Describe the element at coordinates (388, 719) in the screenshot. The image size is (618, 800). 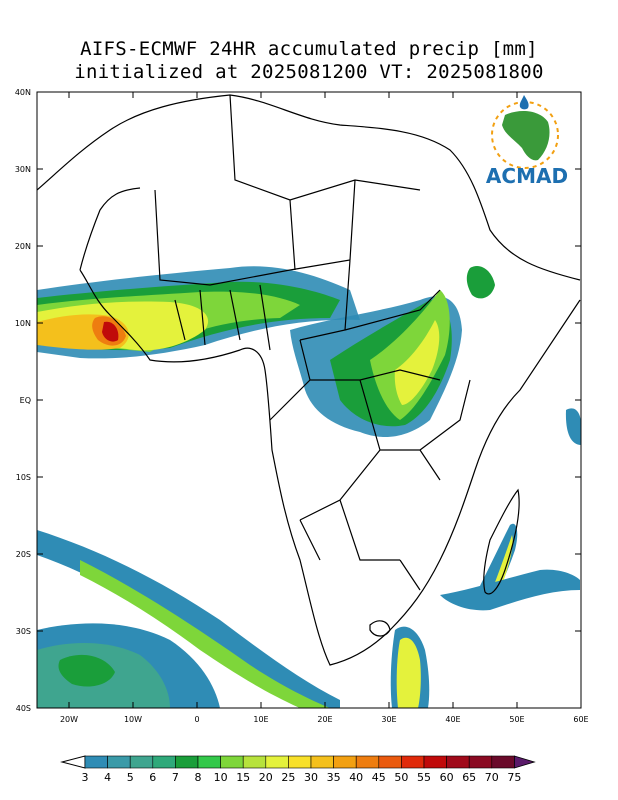
I see `lon-tick-label: 30E` at that location.